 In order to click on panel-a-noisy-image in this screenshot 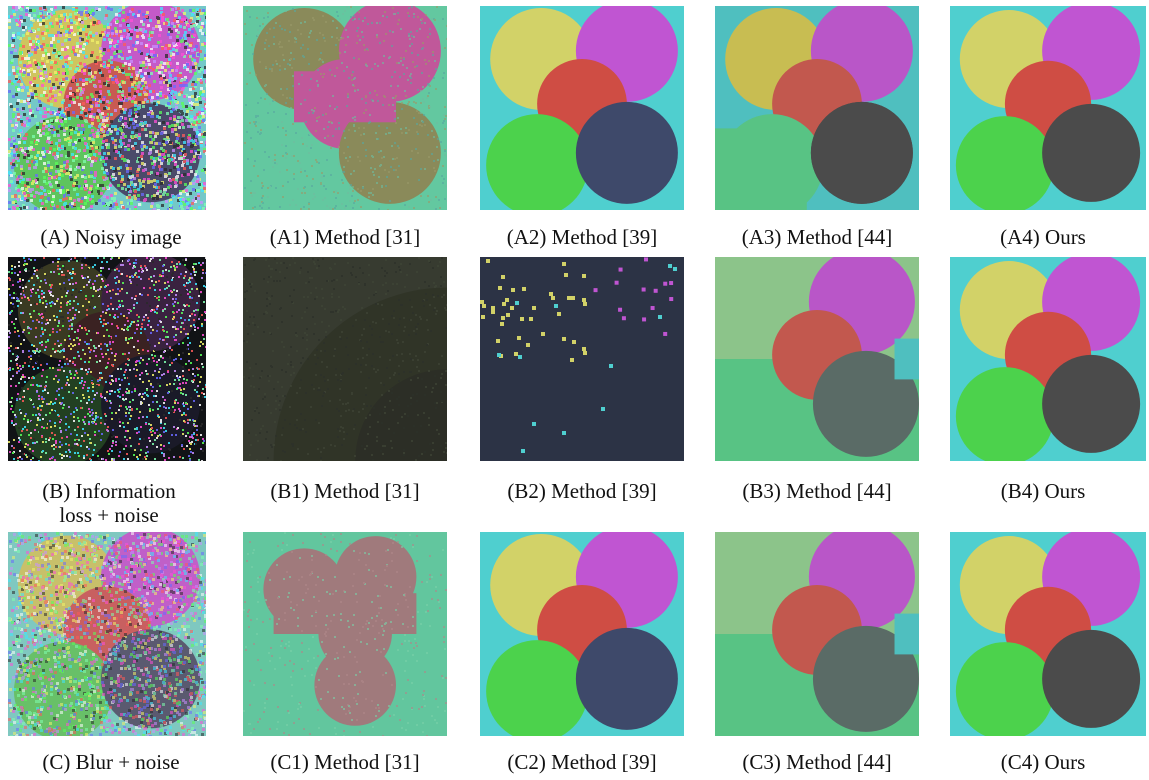, I will do `click(107, 108)`.